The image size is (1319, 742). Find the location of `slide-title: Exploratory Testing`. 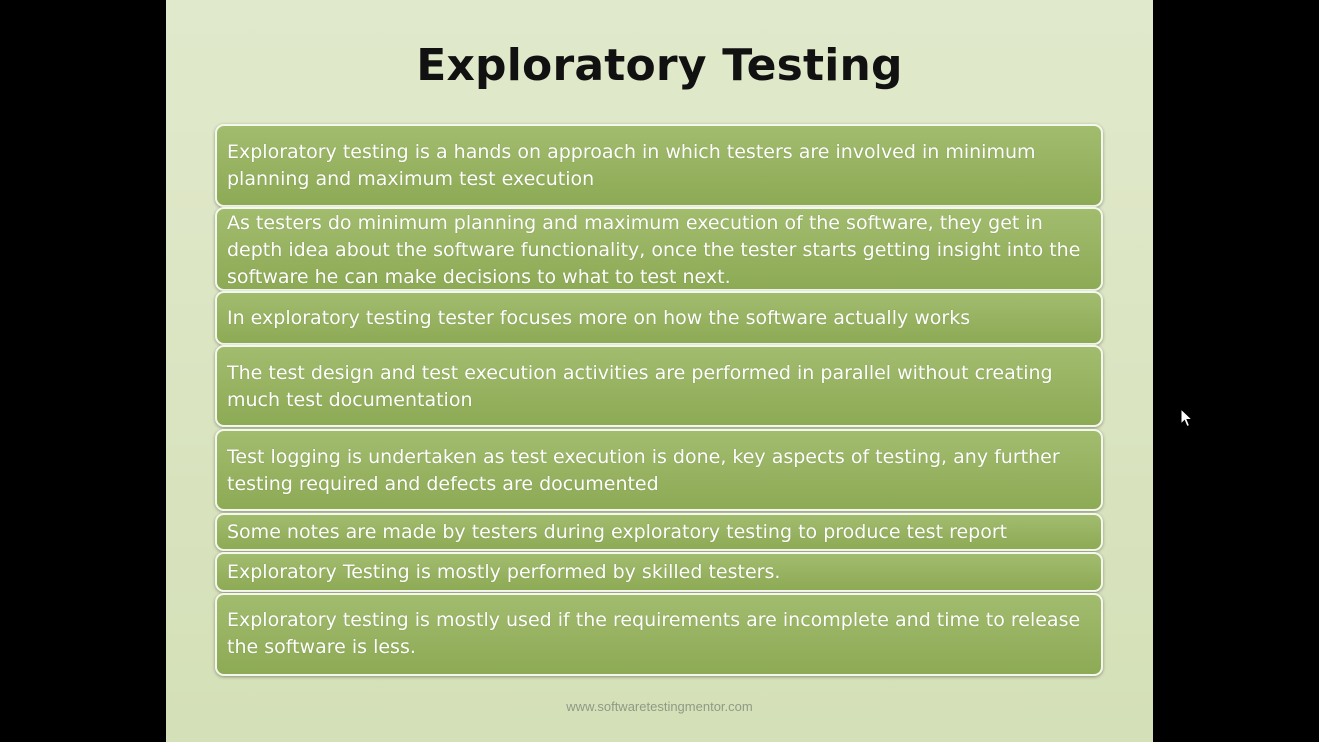

slide-title: Exploratory Testing is located at coordinates (659, 65).